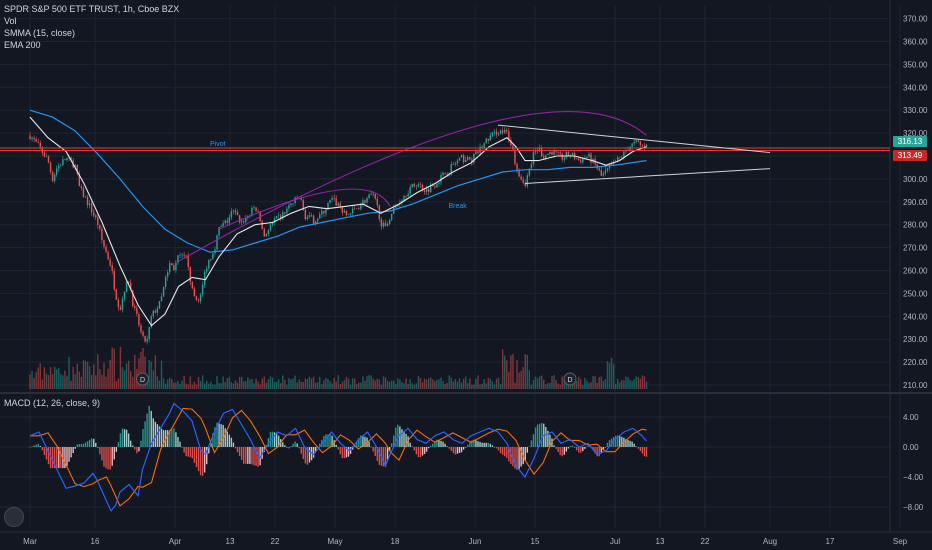  What do you see at coordinates (22, 45) in the screenshot?
I see `indicator-ema: EMA 200` at bounding box center [22, 45].